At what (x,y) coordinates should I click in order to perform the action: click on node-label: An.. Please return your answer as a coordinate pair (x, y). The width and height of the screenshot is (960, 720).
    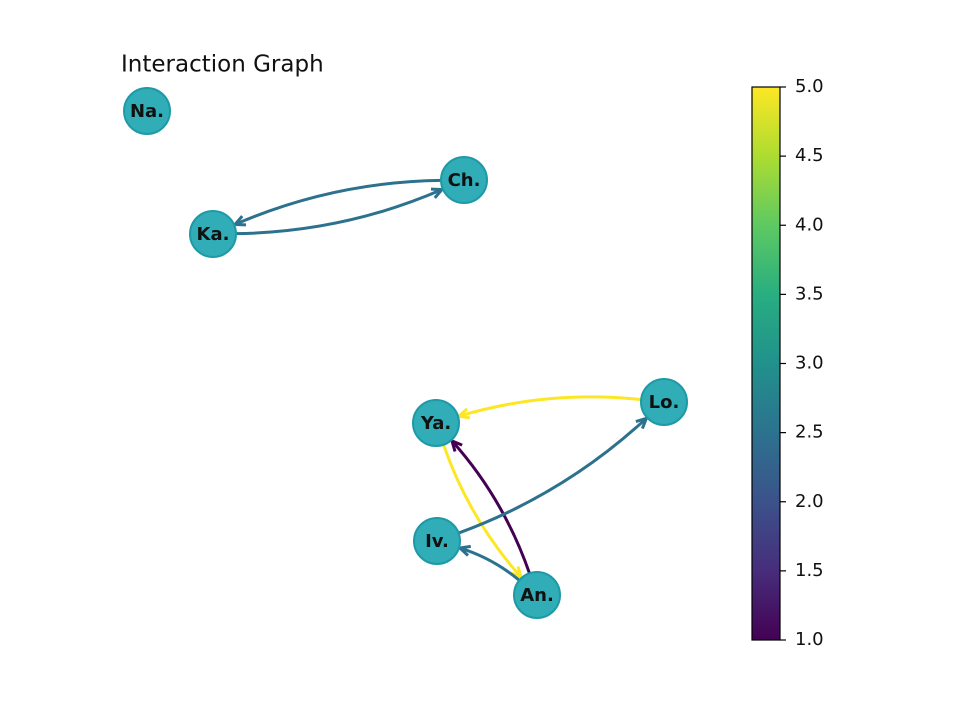
    Looking at the image, I should click on (537, 595).